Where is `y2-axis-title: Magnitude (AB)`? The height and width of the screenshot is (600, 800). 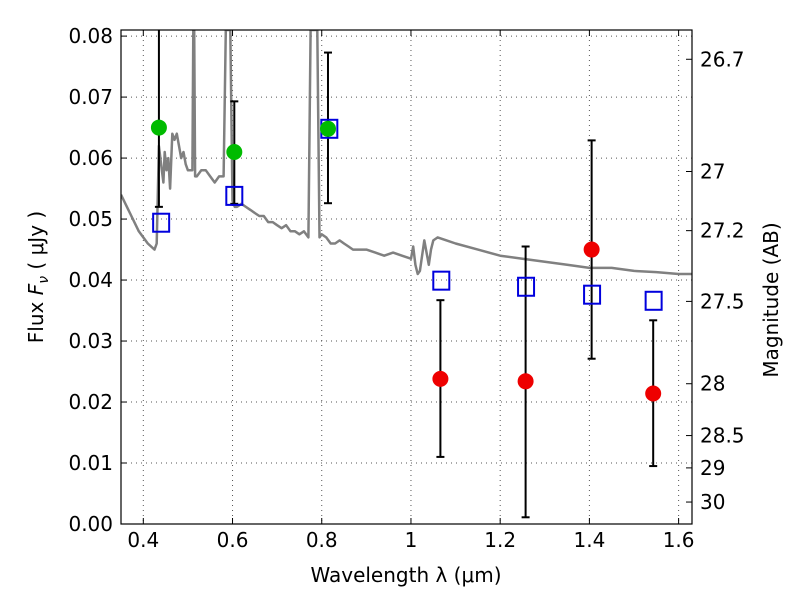 y2-axis-title: Magnitude (AB) is located at coordinates (771, 299).